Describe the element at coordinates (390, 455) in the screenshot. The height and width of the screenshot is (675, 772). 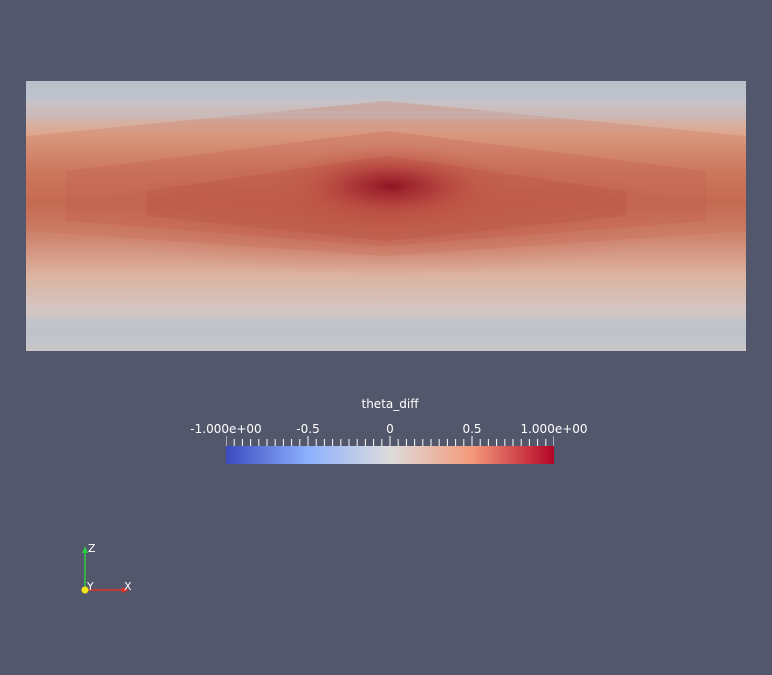
I see `colorbar-gradient` at that location.